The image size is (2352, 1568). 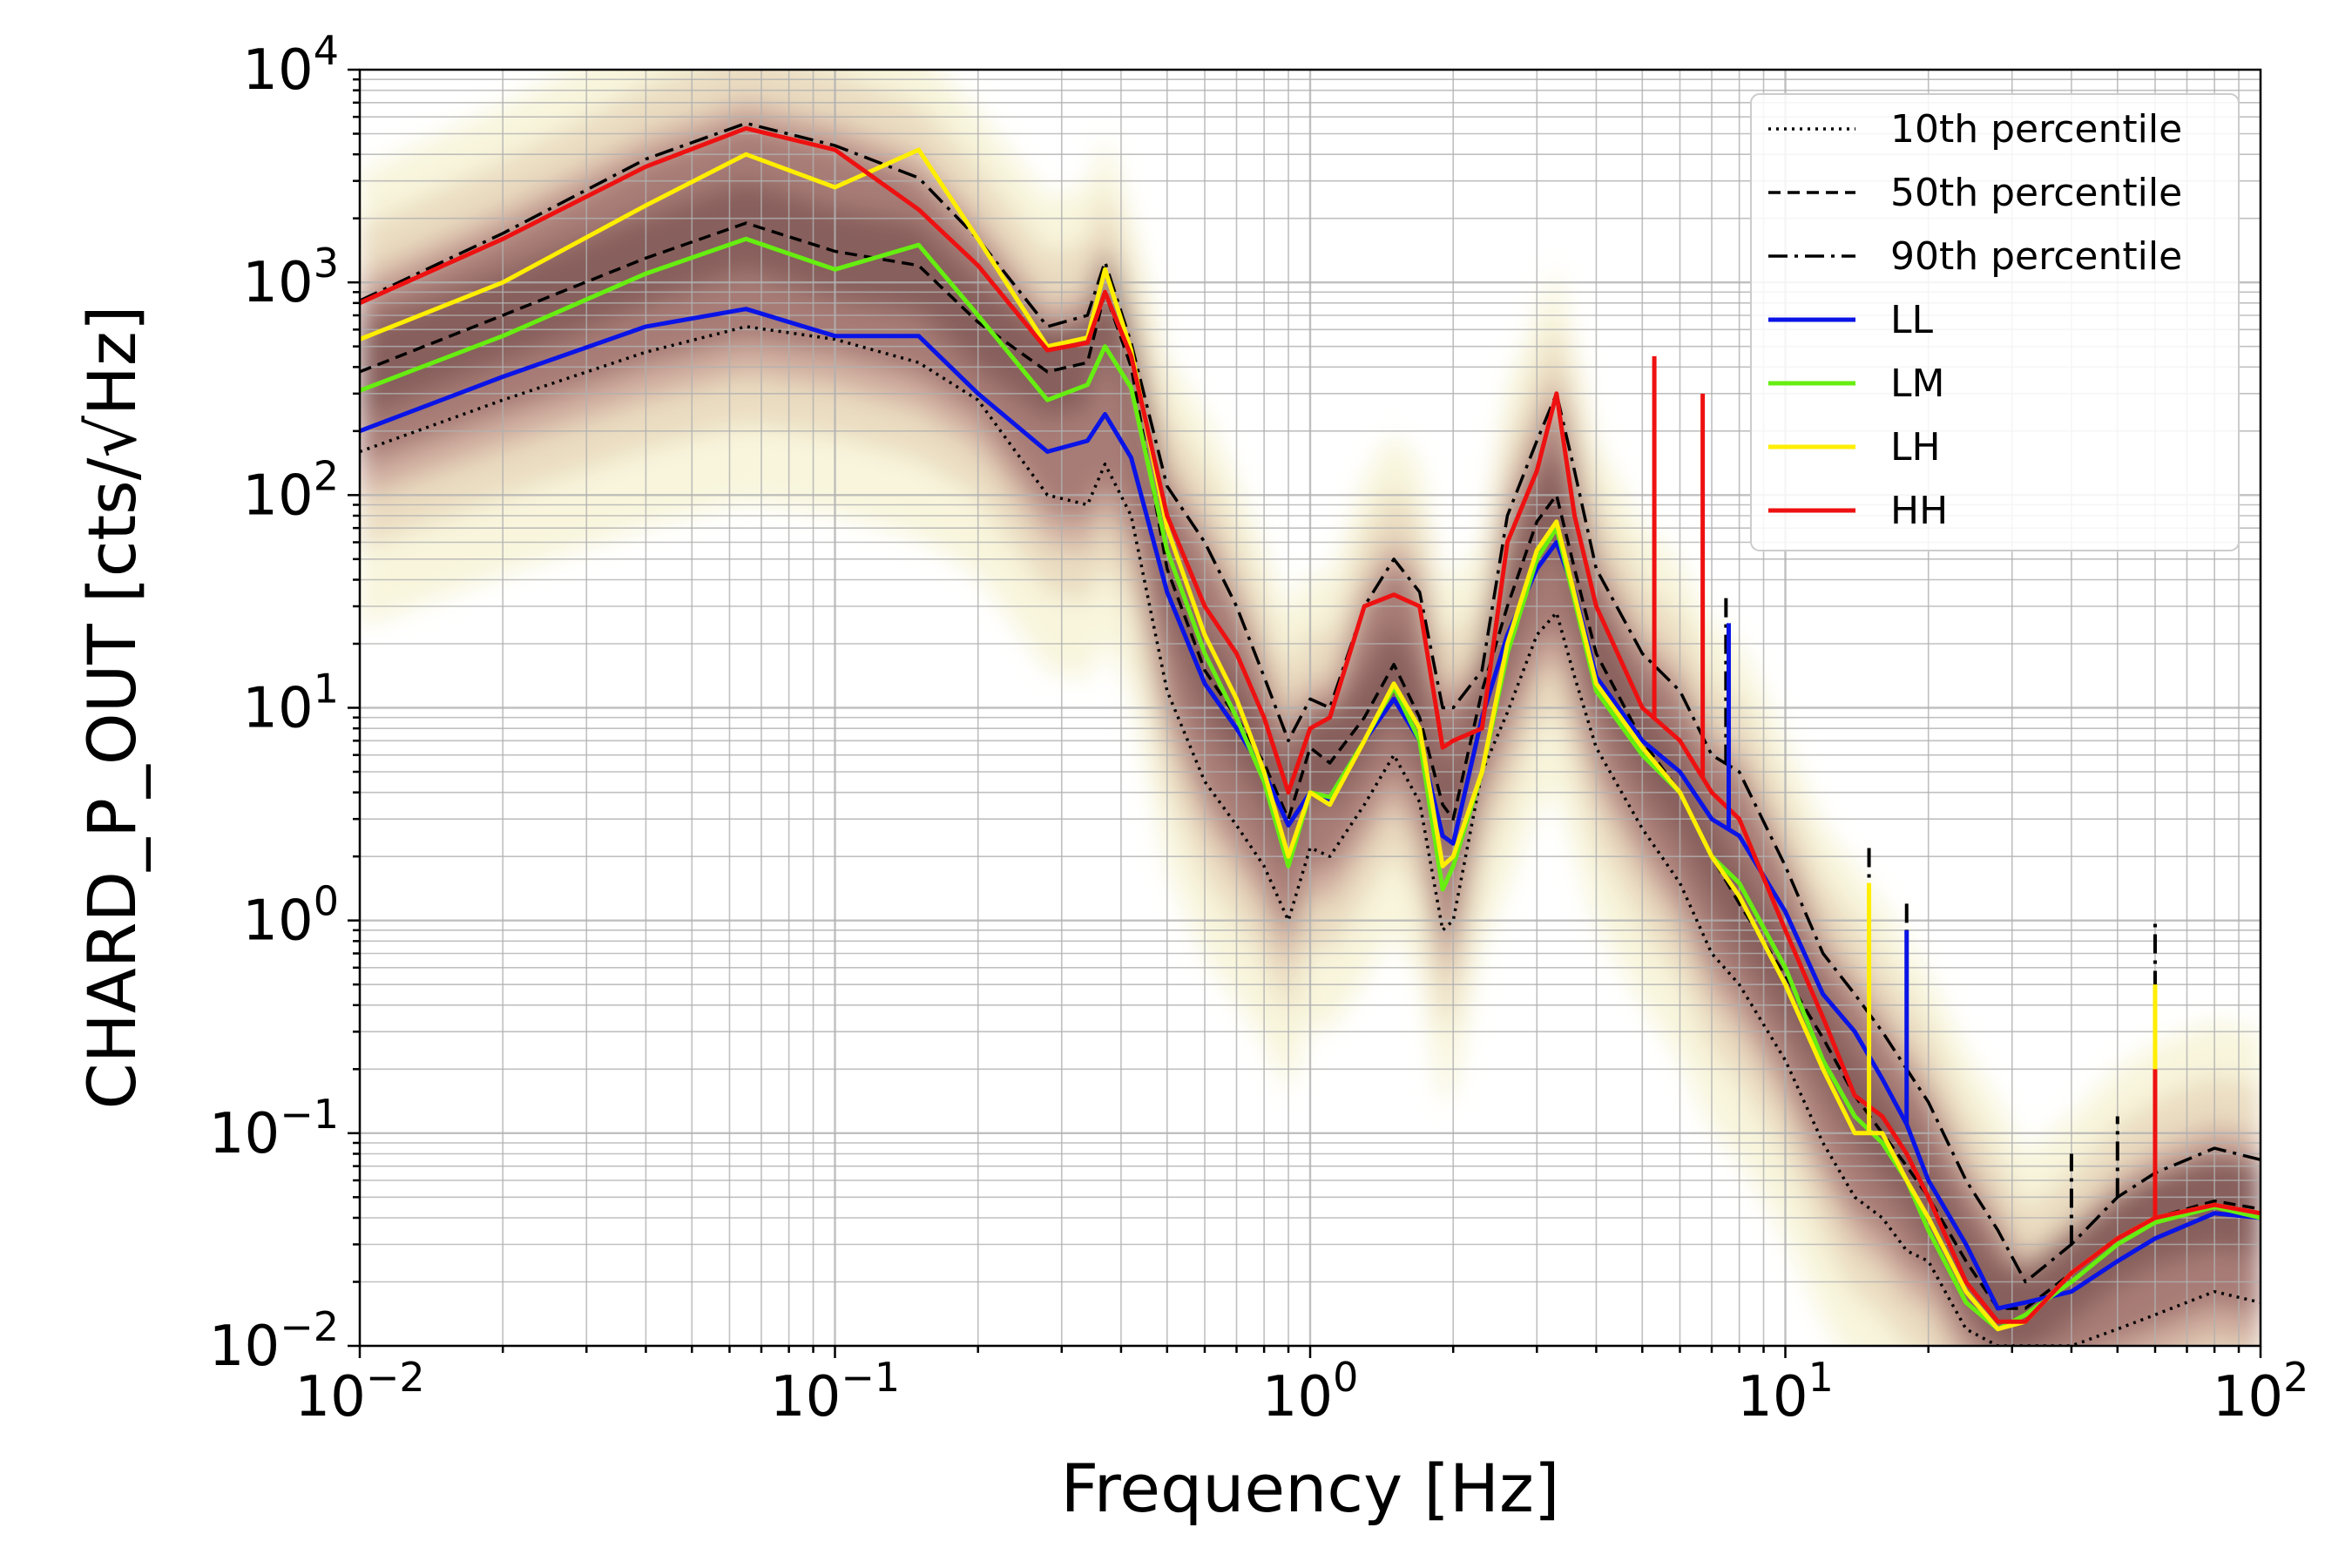 What do you see at coordinates (290, 916) in the screenshot?
I see `y-tick-label: 10⁰` at bounding box center [290, 916].